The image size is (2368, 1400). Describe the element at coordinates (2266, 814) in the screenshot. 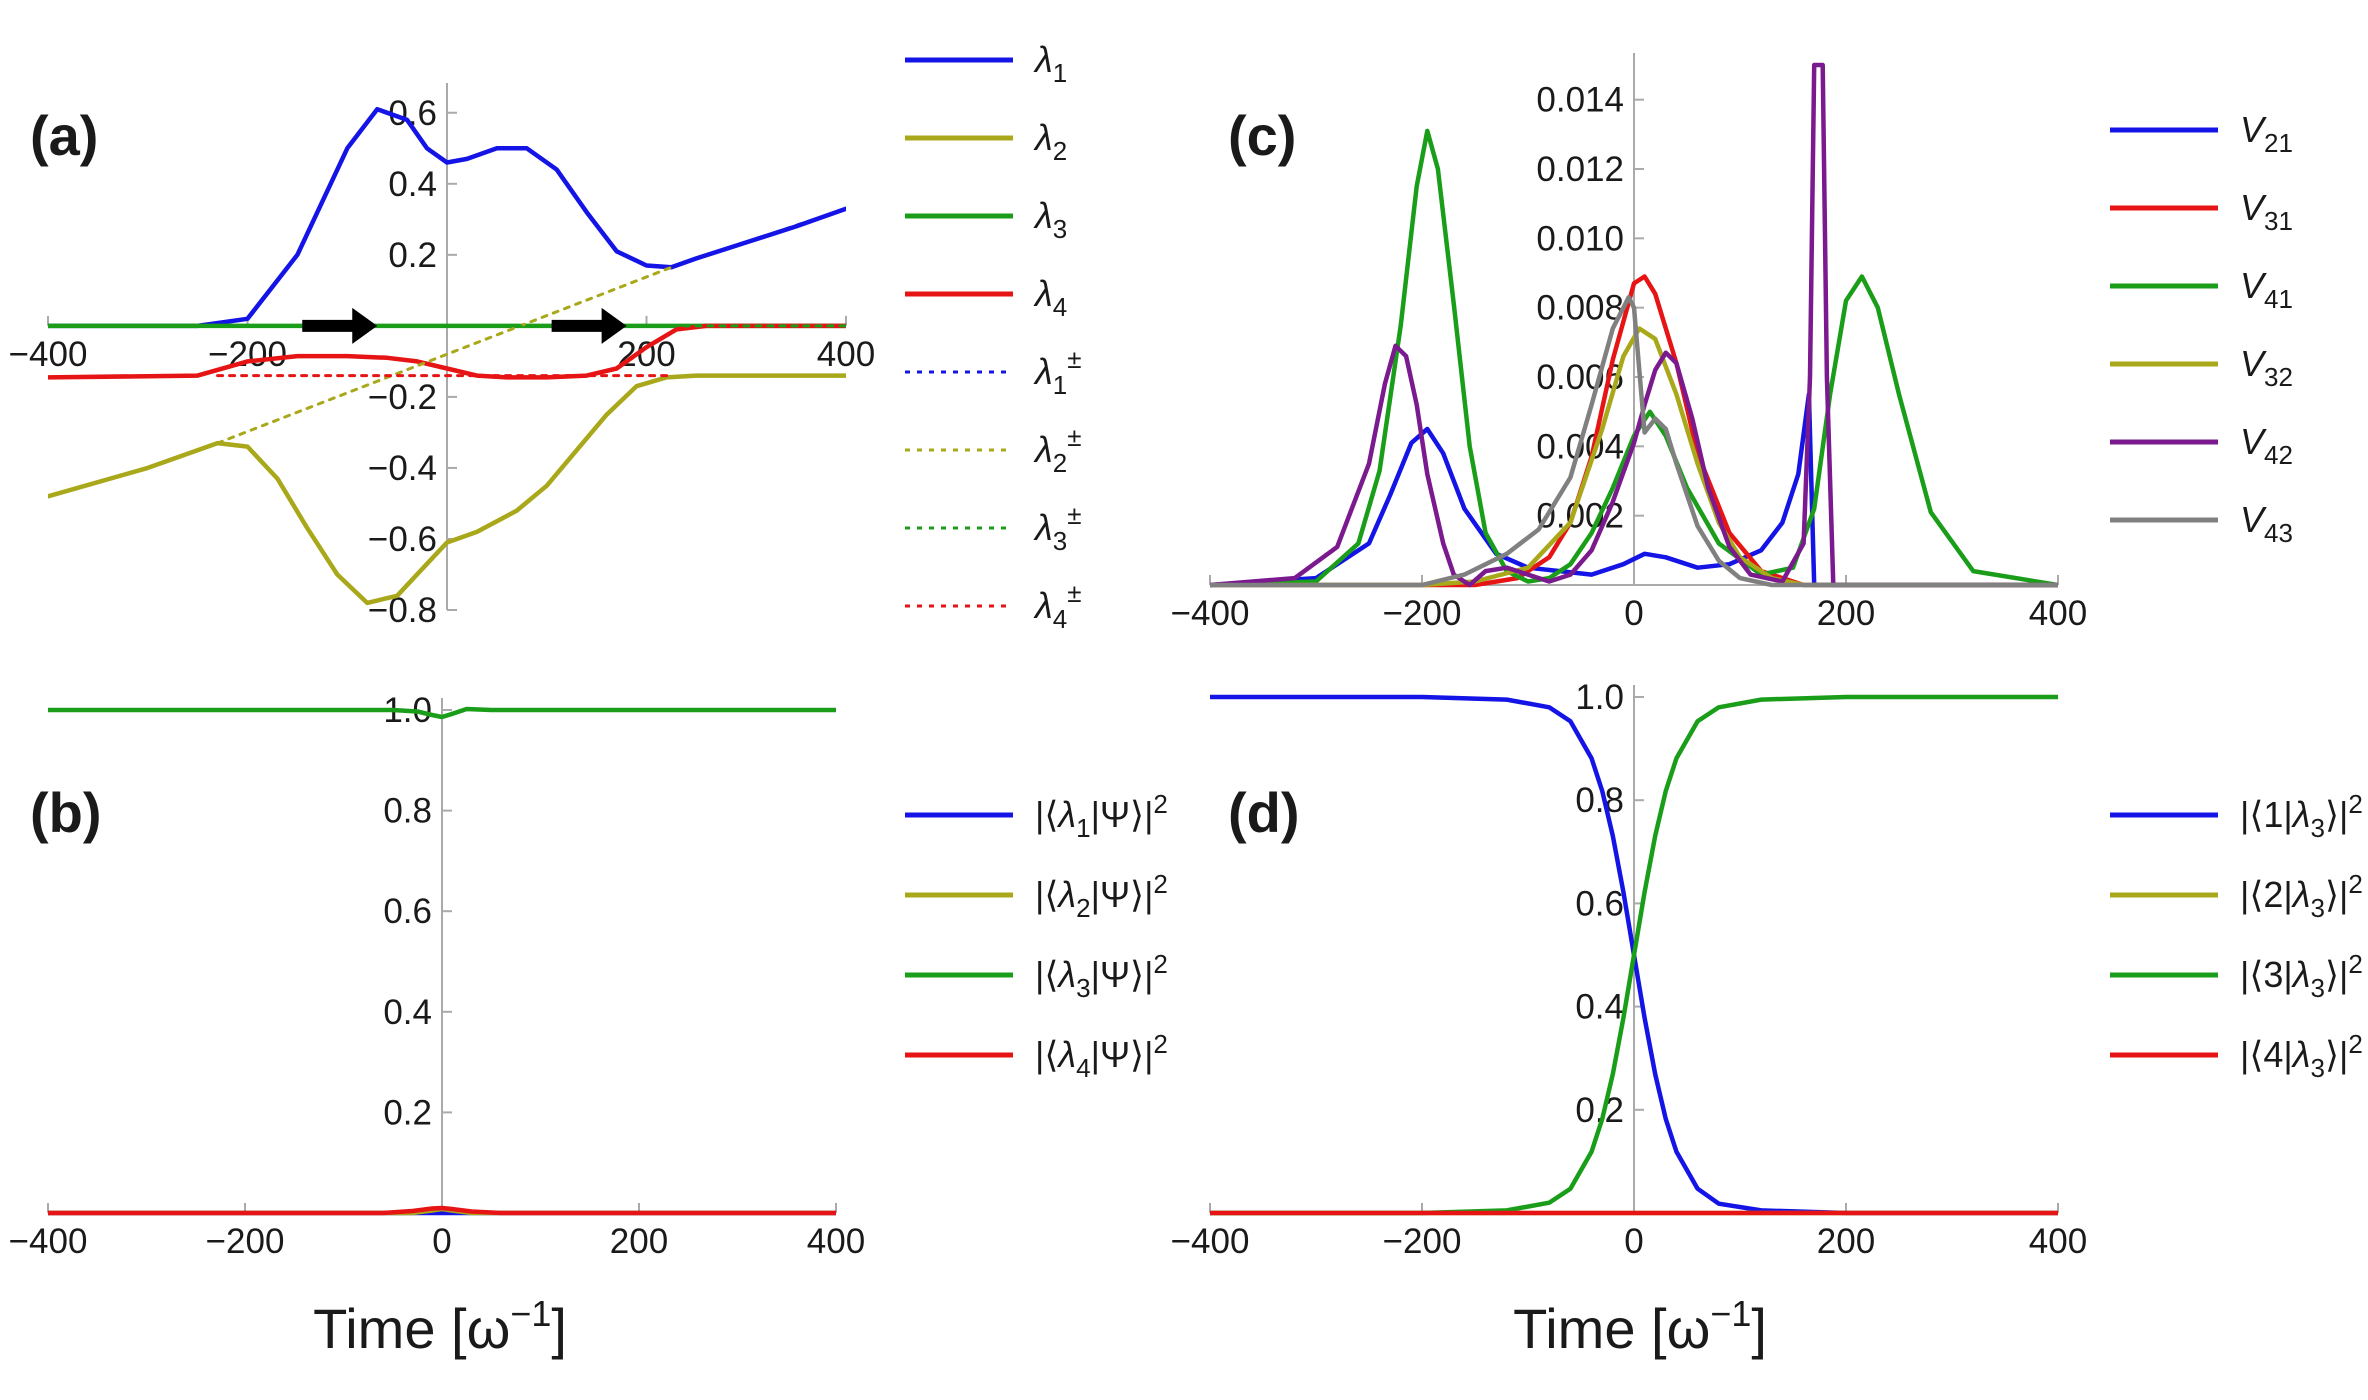

I see `legend-label-pre: |⟨1|` at that location.